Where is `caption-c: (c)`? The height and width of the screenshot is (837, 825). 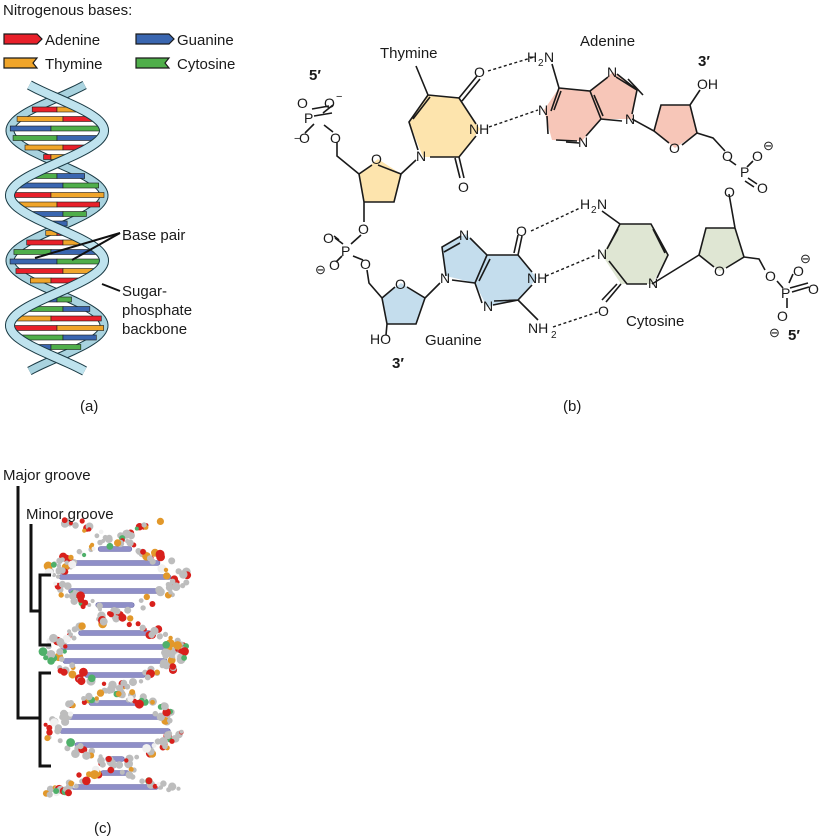
caption-c: (c) is located at coordinates (103, 828).